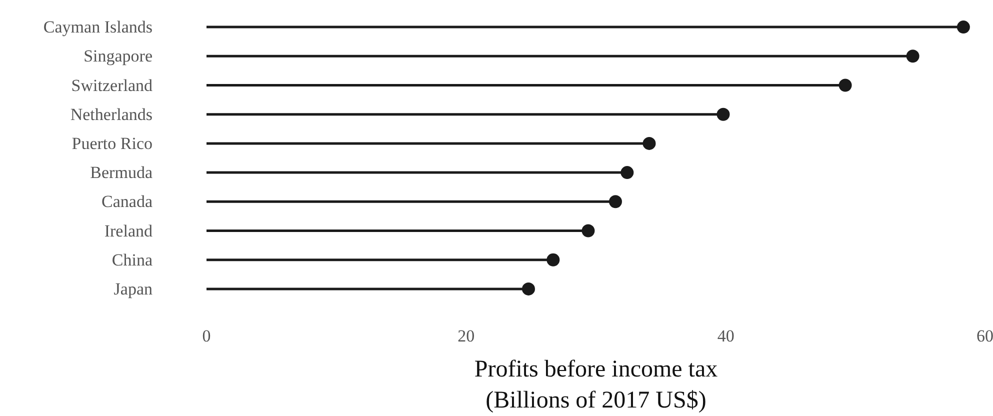 The height and width of the screenshot is (416, 993). I want to click on y-tick-label: Singapore, so click(118, 56).